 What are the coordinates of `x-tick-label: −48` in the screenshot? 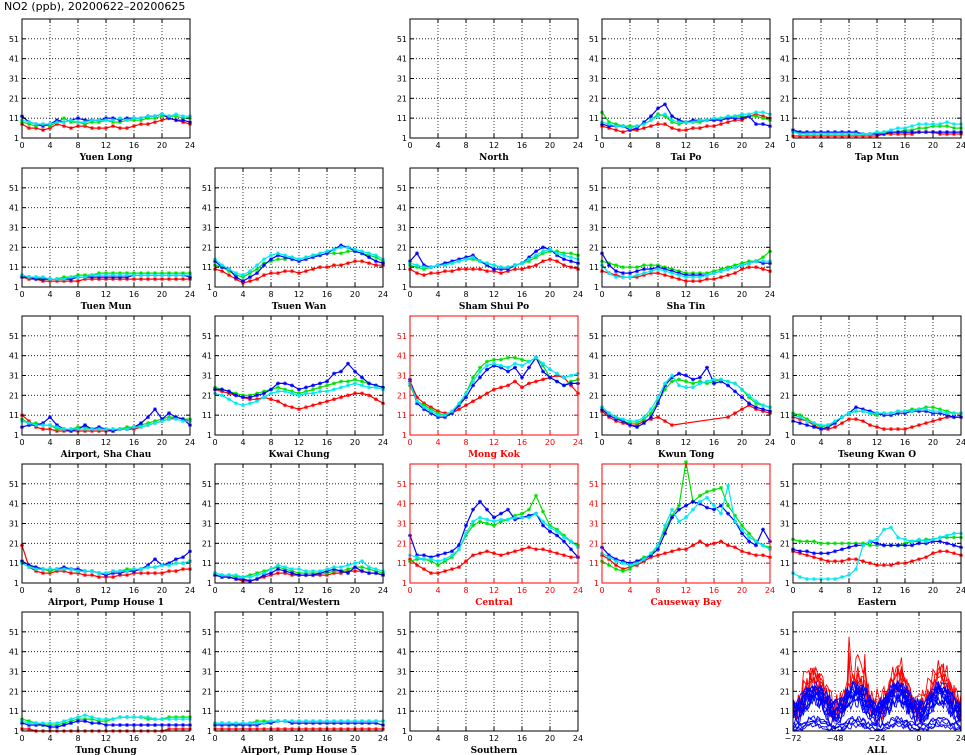 It's located at (835, 738).